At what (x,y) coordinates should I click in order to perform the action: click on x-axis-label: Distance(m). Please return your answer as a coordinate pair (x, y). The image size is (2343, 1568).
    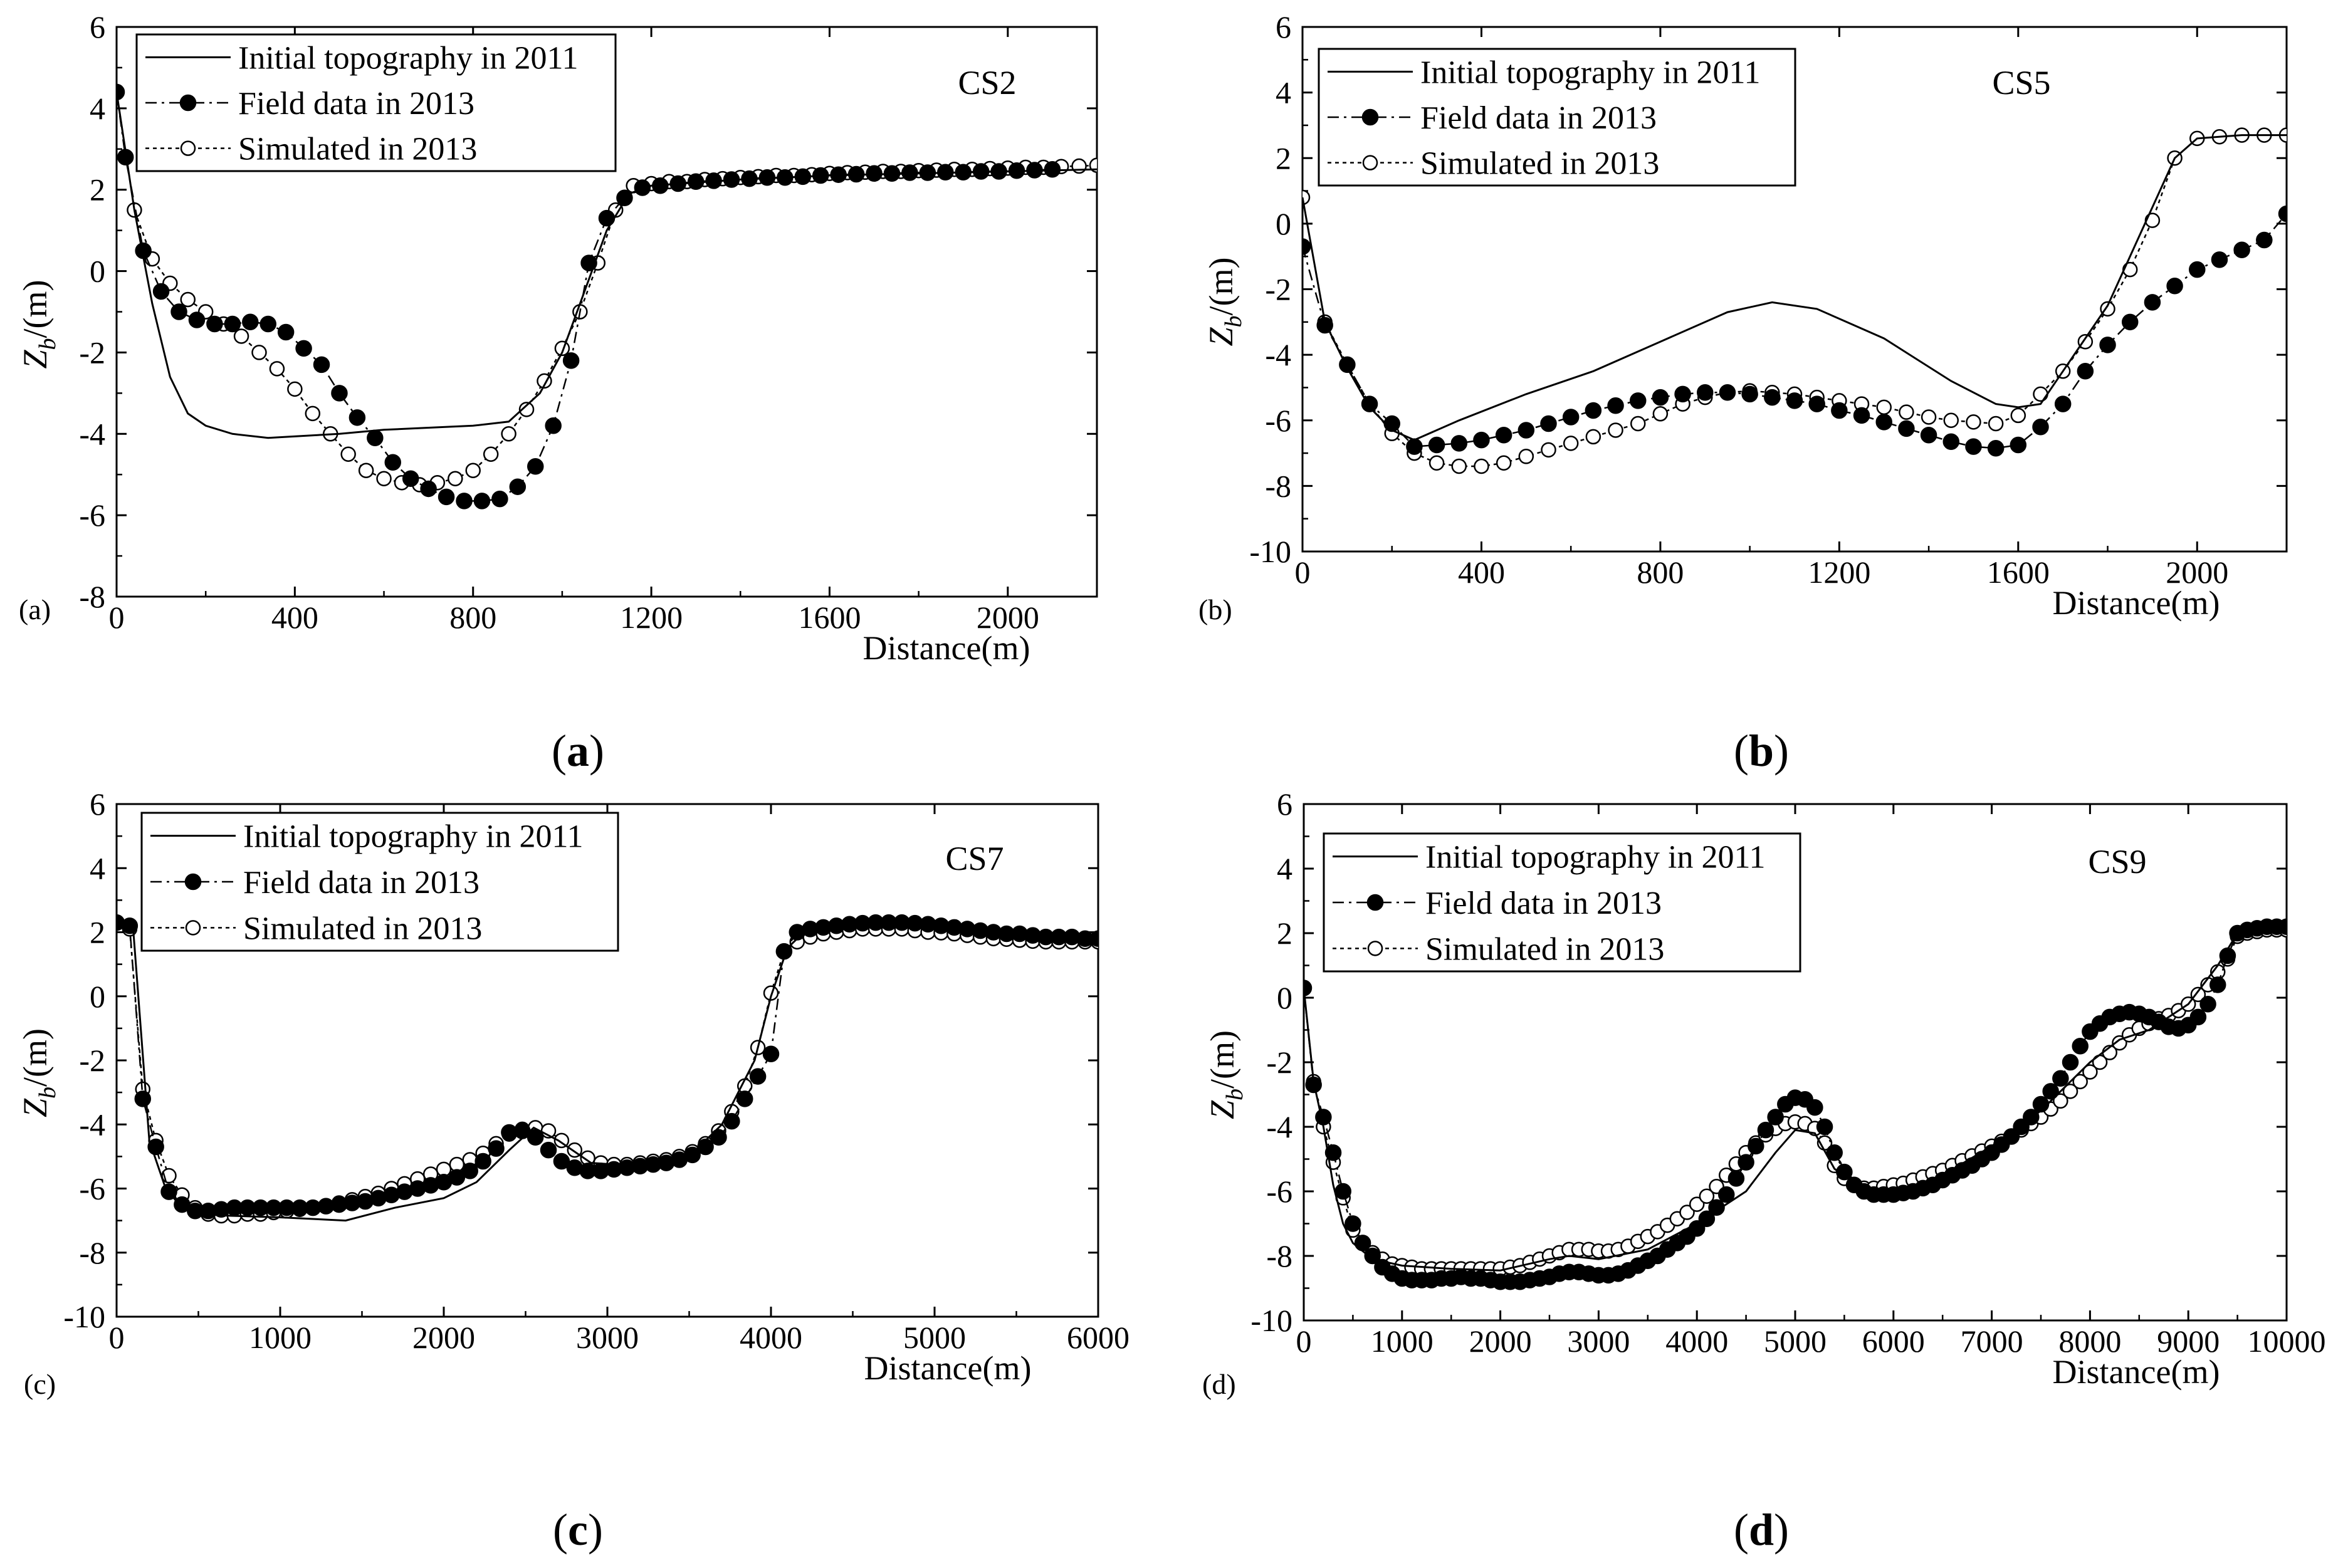
    Looking at the image, I should click on (2136, 1372).